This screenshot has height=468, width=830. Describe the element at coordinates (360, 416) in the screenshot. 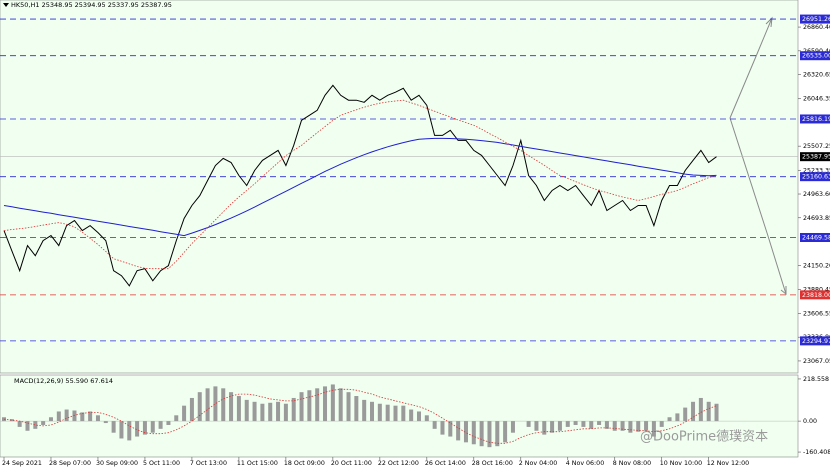

I see `signal-line` at that location.